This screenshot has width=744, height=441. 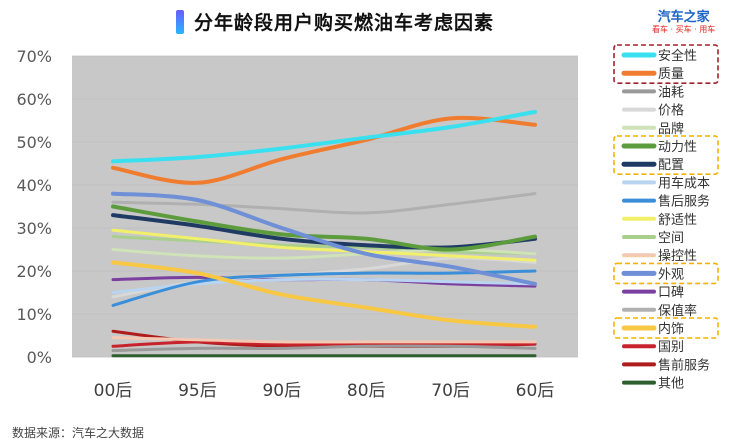 I want to click on legend-label: 用车成本, so click(x=684, y=183).